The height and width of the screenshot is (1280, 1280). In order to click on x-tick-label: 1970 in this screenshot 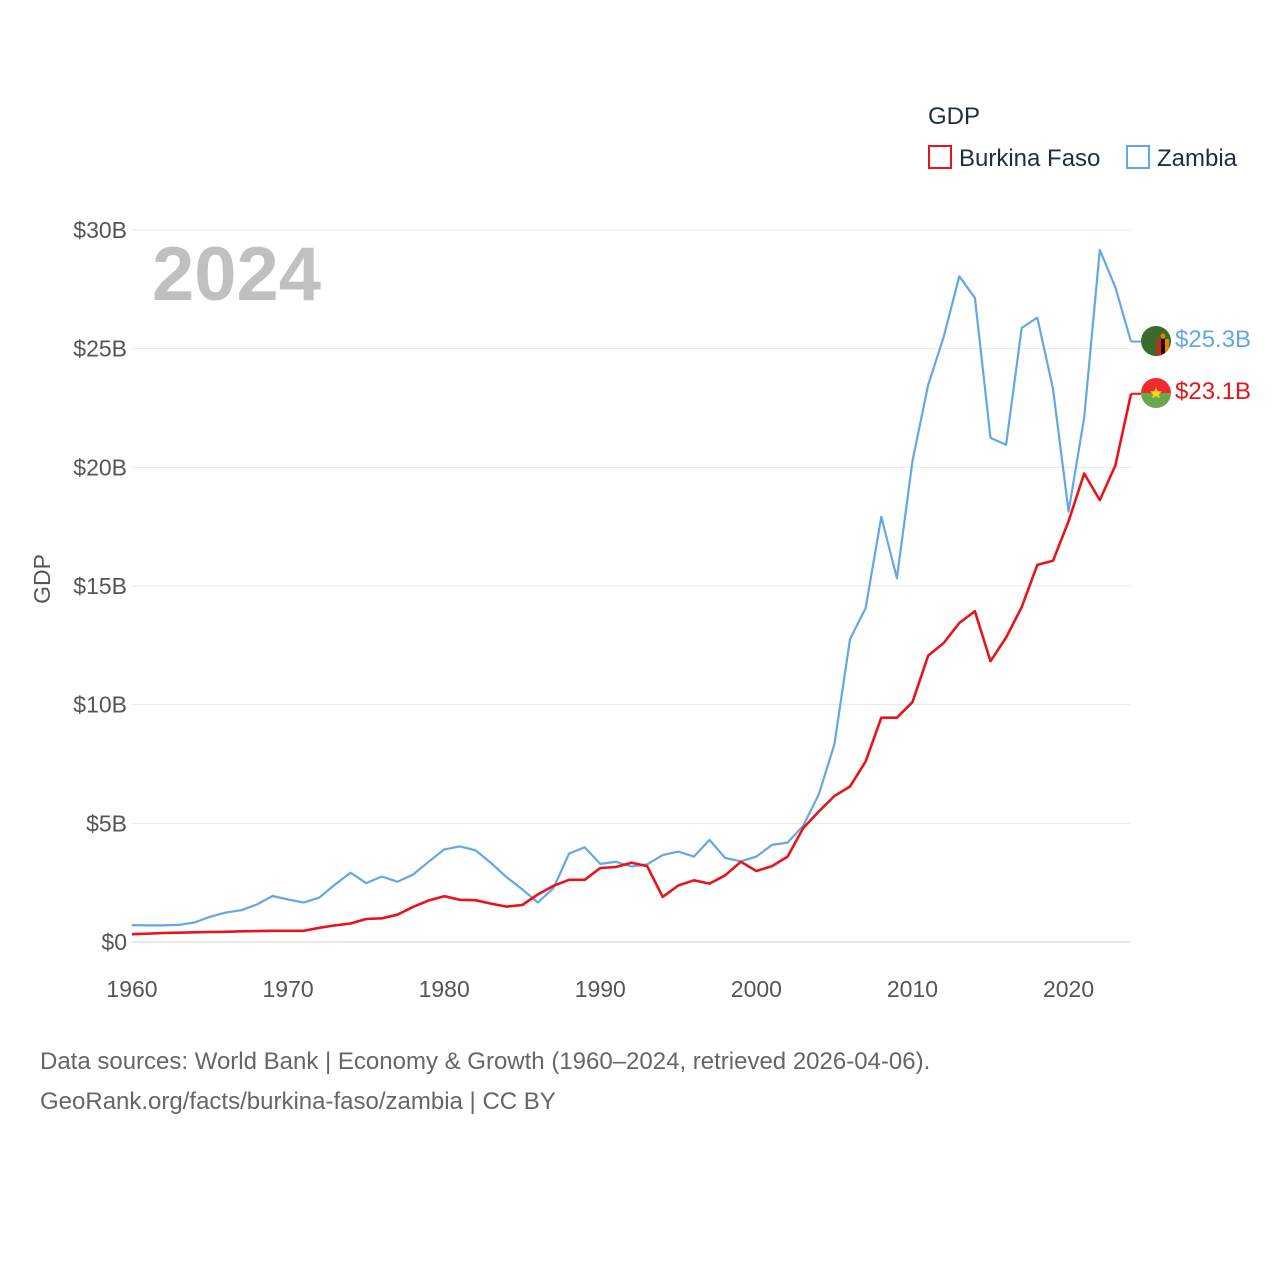, I will do `click(288, 989)`.